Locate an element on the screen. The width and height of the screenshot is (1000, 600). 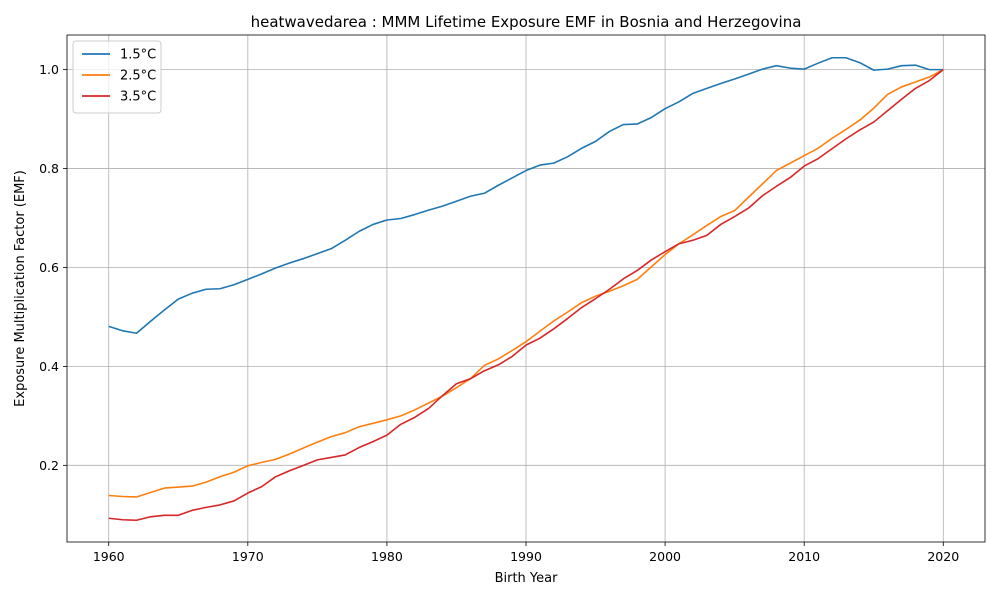
x-tick-label: 2000 is located at coordinates (665, 556).